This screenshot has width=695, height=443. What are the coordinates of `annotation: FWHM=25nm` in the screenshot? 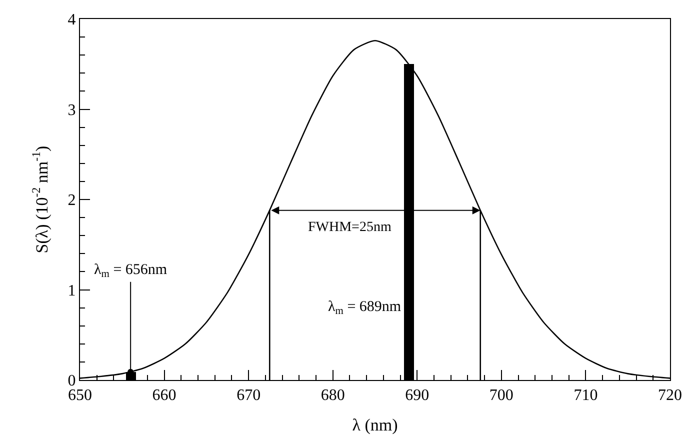 It's located at (350, 227).